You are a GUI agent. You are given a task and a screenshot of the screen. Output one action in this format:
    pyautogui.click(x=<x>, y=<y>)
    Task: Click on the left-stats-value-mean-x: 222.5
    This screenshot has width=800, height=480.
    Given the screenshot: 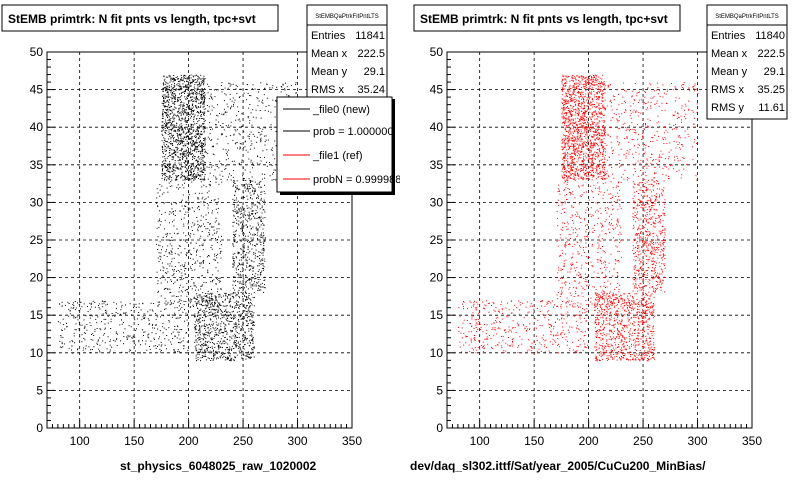 What is the action you would take?
    pyautogui.click(x=371, y=54)
    